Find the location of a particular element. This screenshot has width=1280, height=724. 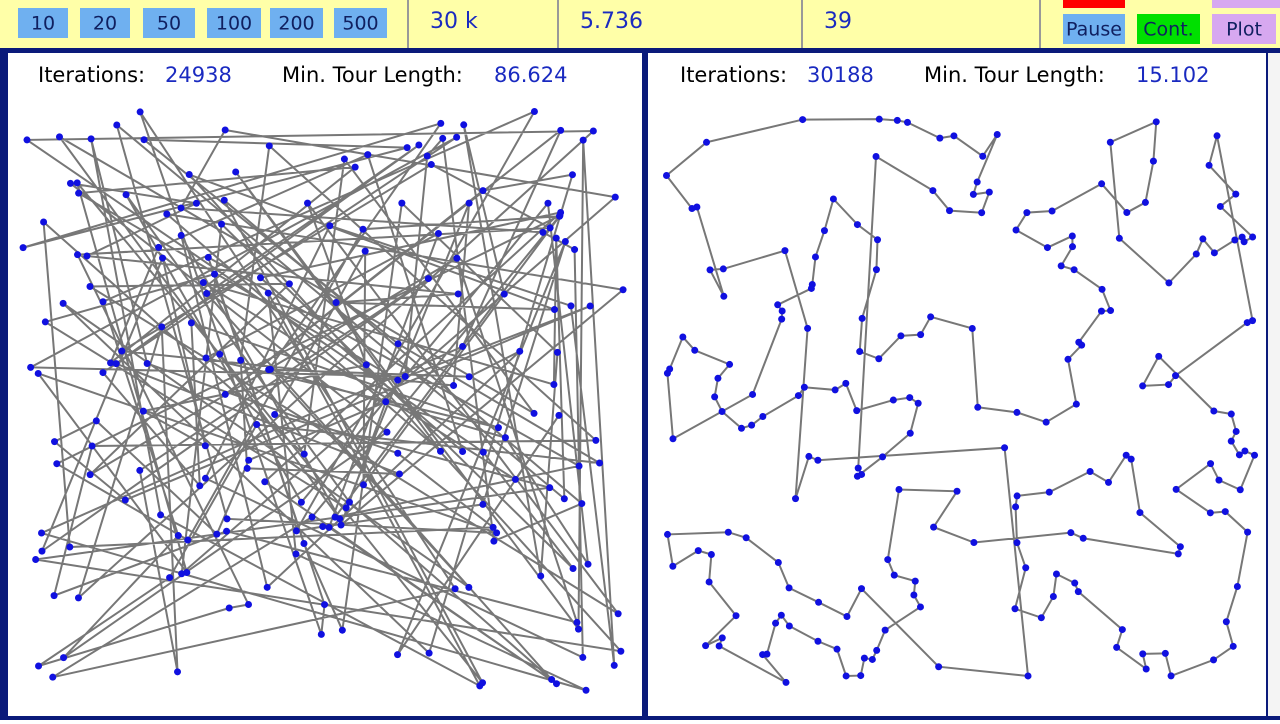

control-button-label: Cont. is located at coordinates (1168, 30).